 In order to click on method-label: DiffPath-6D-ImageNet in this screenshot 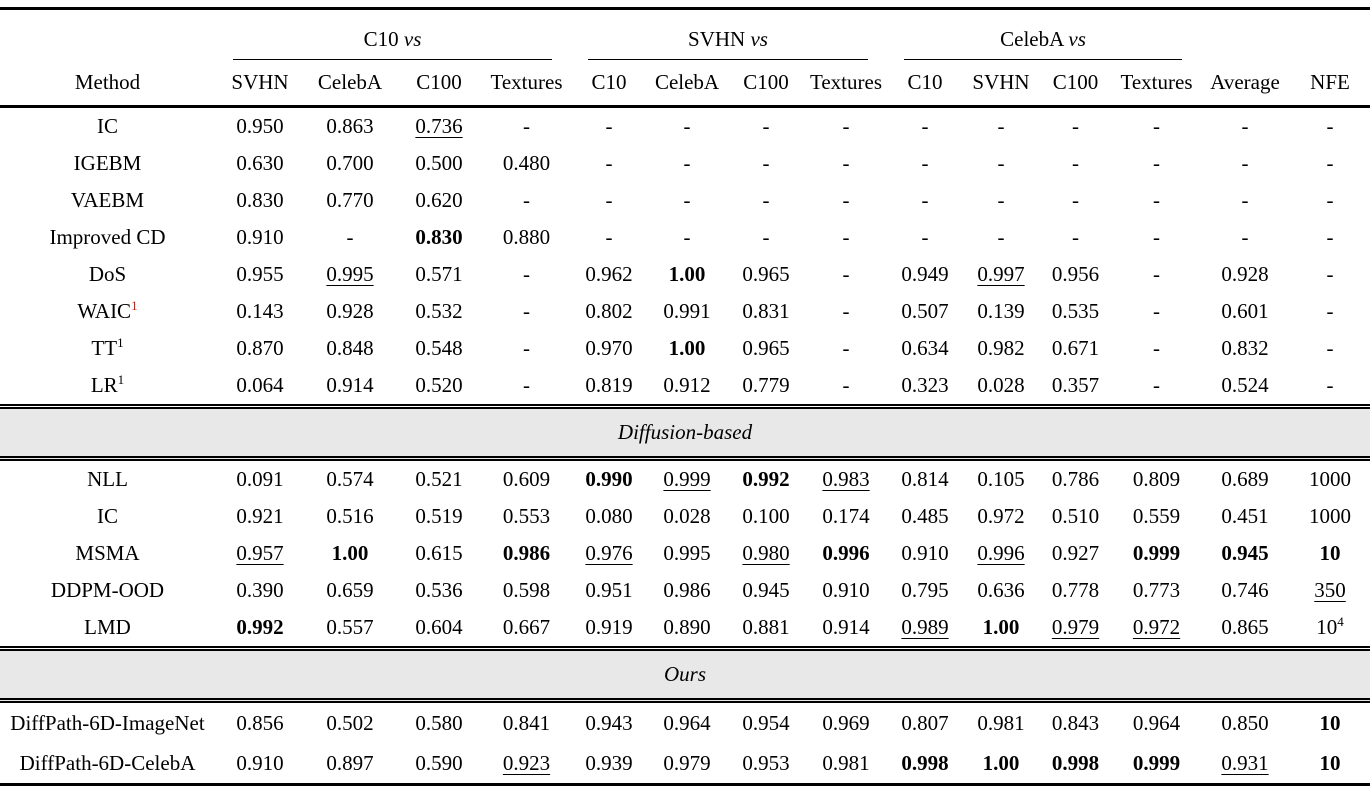, I will do `click(107, 722)`.